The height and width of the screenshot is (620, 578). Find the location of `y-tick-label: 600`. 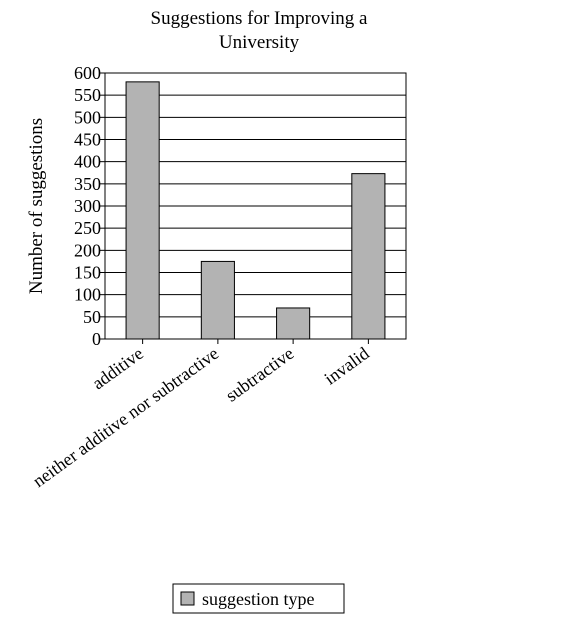

y-tick-label: 600 is located at coordinates (87, 73).